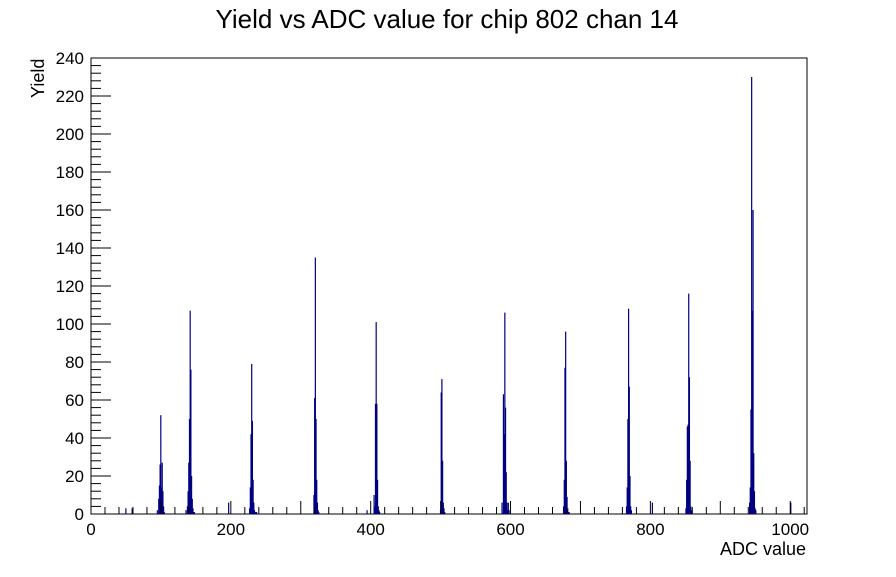  What do you see at coordinates (79, 514) in the screenshot?
I see `y-tick-label: 0` at bounding box center [79, 514].